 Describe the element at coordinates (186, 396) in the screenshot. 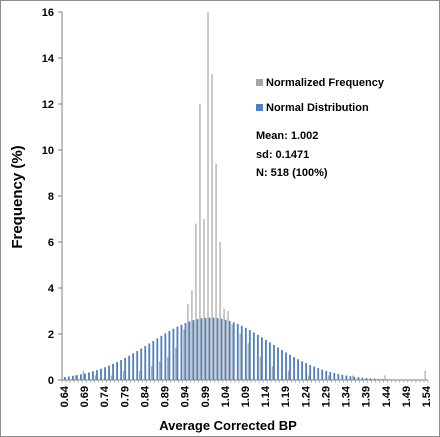

I see `x-tick-label: 0.94` at that location.